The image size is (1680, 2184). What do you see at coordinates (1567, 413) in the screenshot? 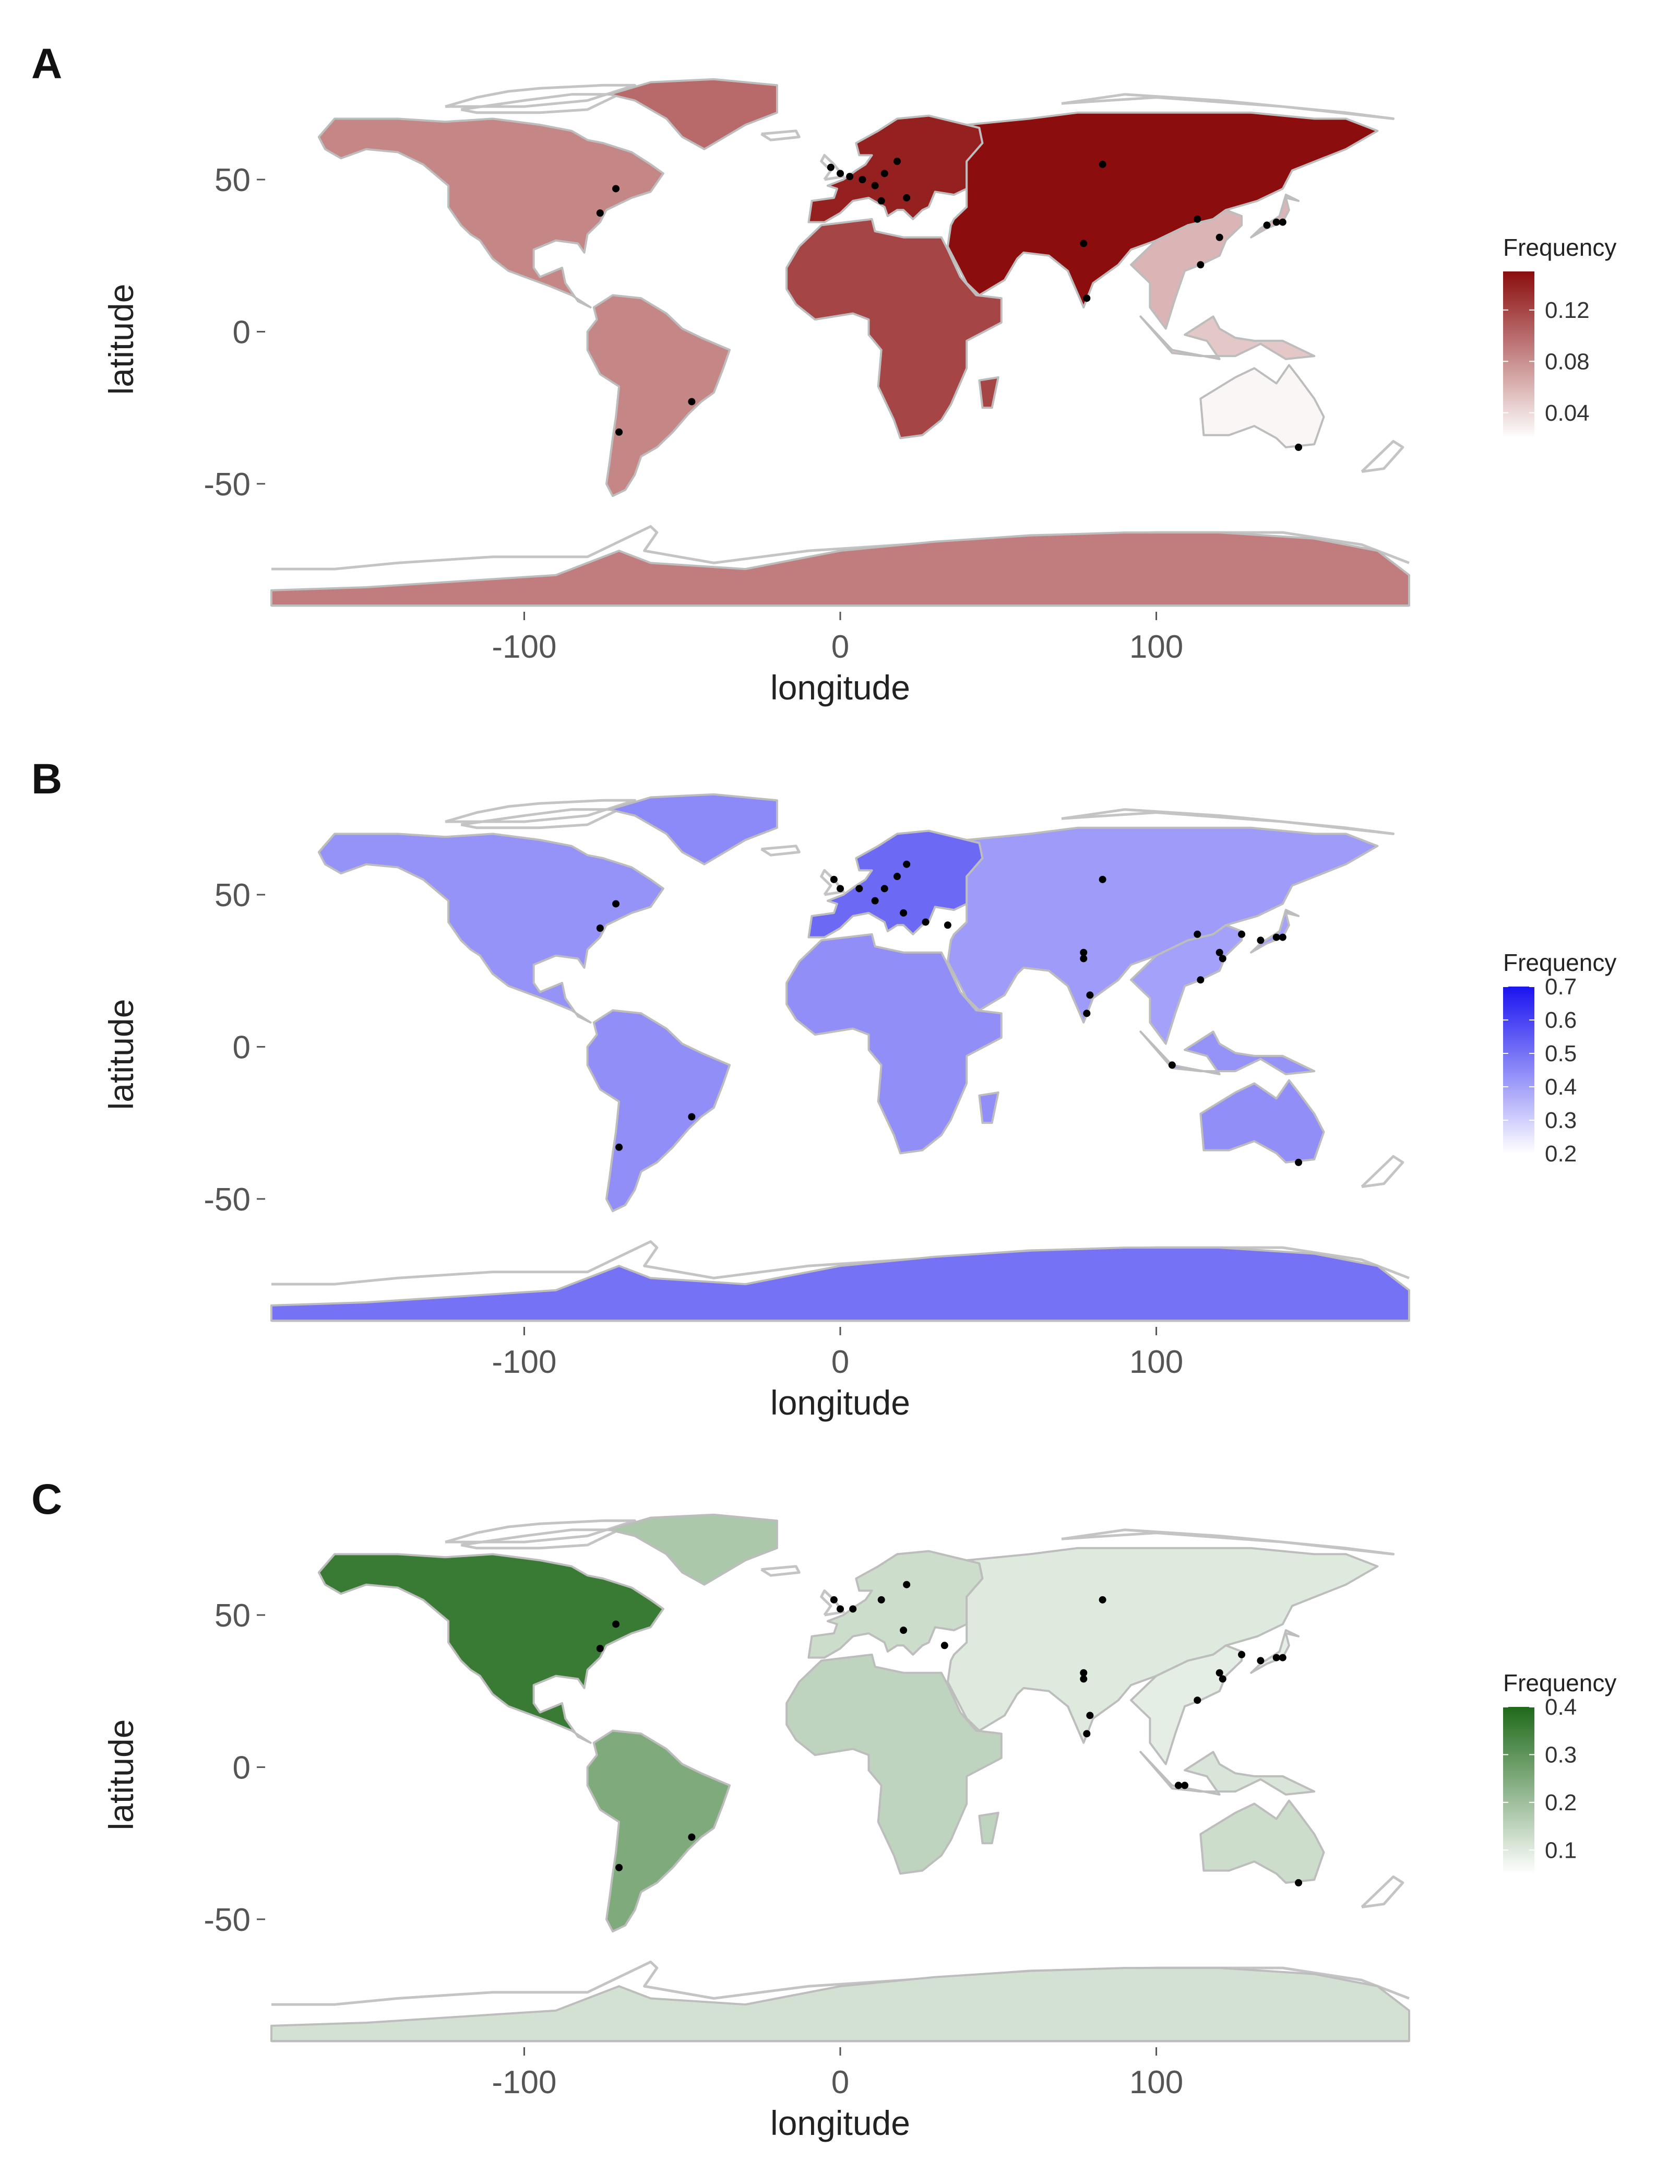
I see `legend-label: 0.04` at bounding box center [1567, 413].